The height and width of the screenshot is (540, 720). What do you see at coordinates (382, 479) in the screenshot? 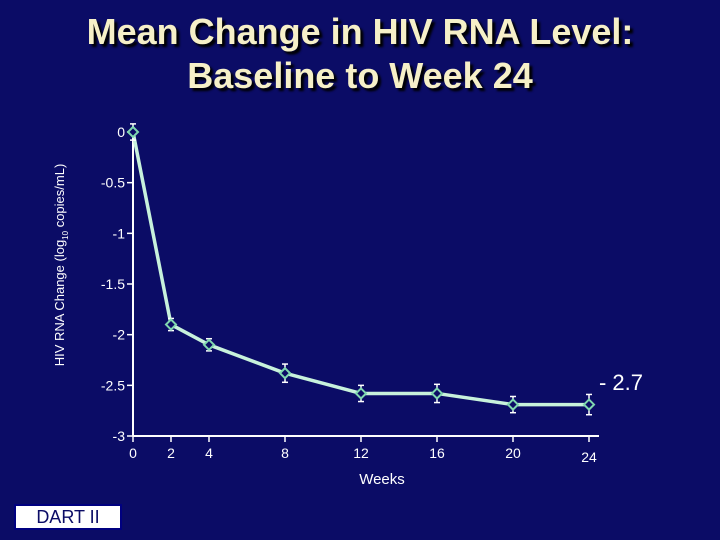
I see `x-axis-label: Weeks` at bounding box center [382, 479].